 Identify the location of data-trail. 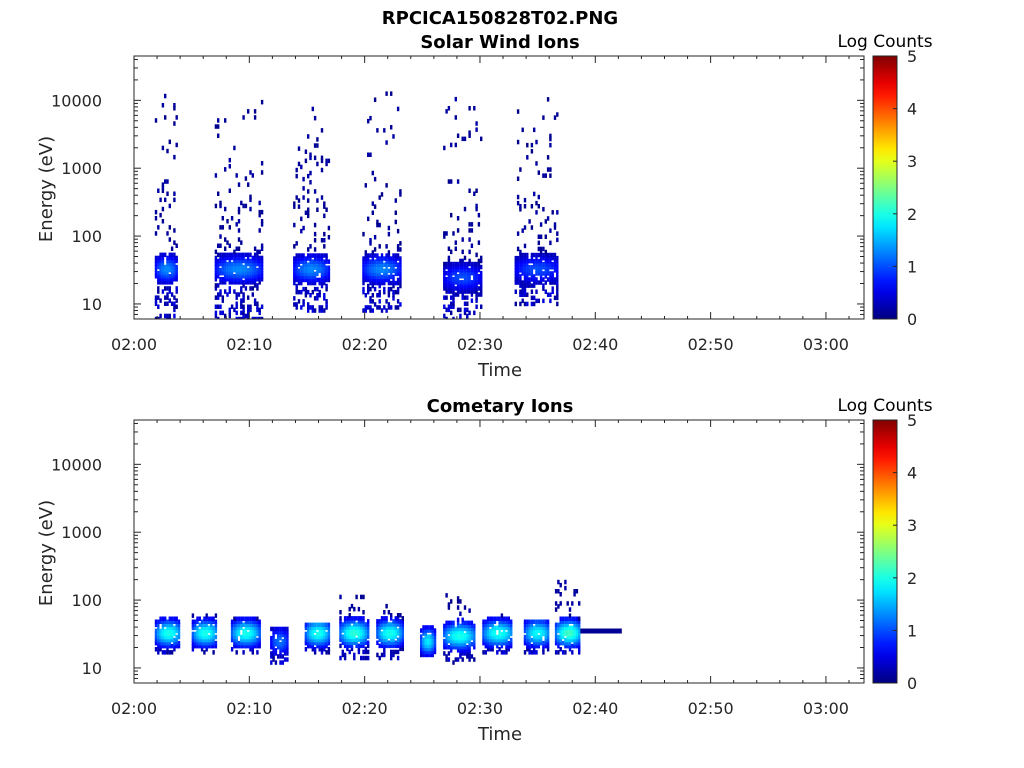
(601, 631).